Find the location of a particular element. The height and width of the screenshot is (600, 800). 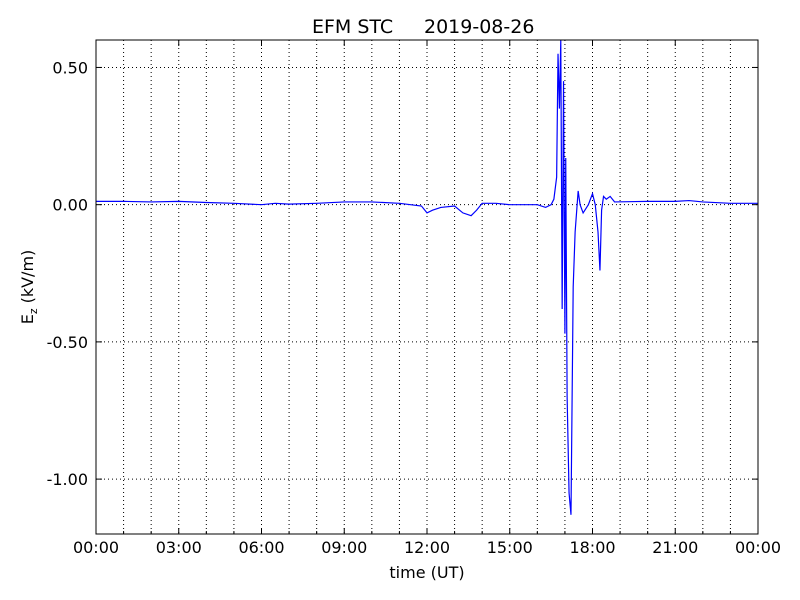

y-tick-label: 0.00 is located at coordinates (70, 205).